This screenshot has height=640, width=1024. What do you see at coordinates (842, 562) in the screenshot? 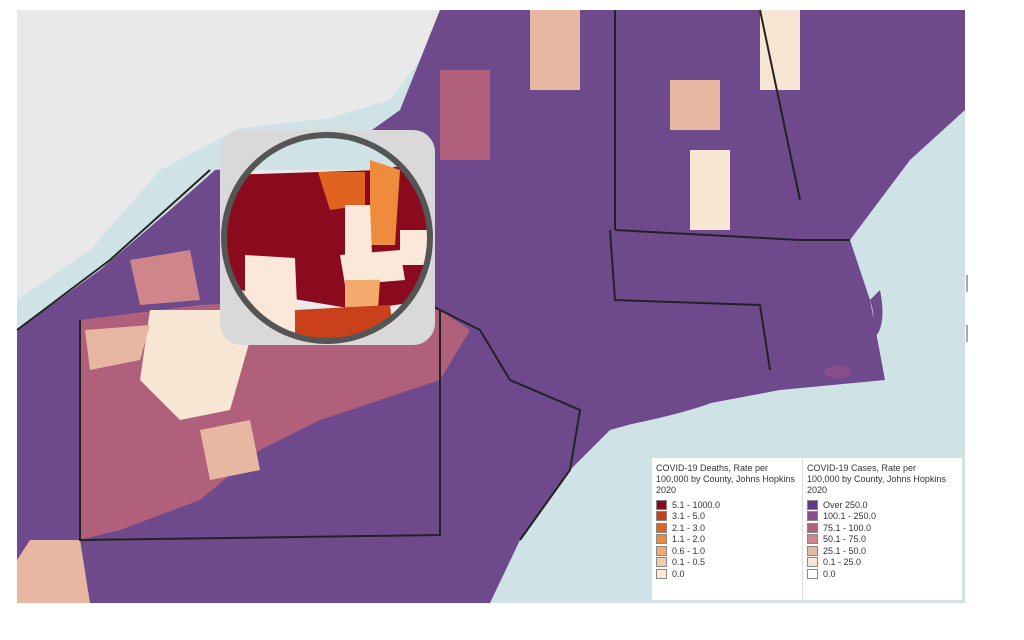
I see `legend-label: 0.1 - 25.0` at bounding box center [842, 562].